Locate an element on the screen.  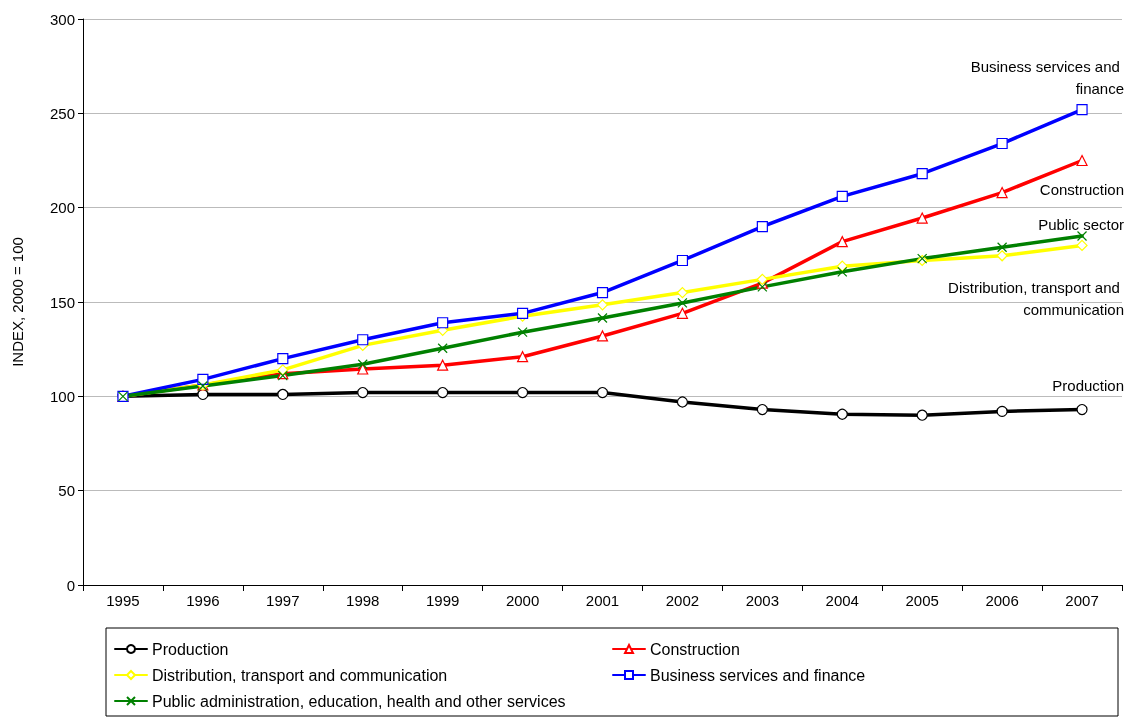
x-tick-label: 2000 is located at coordinates (522, 600).